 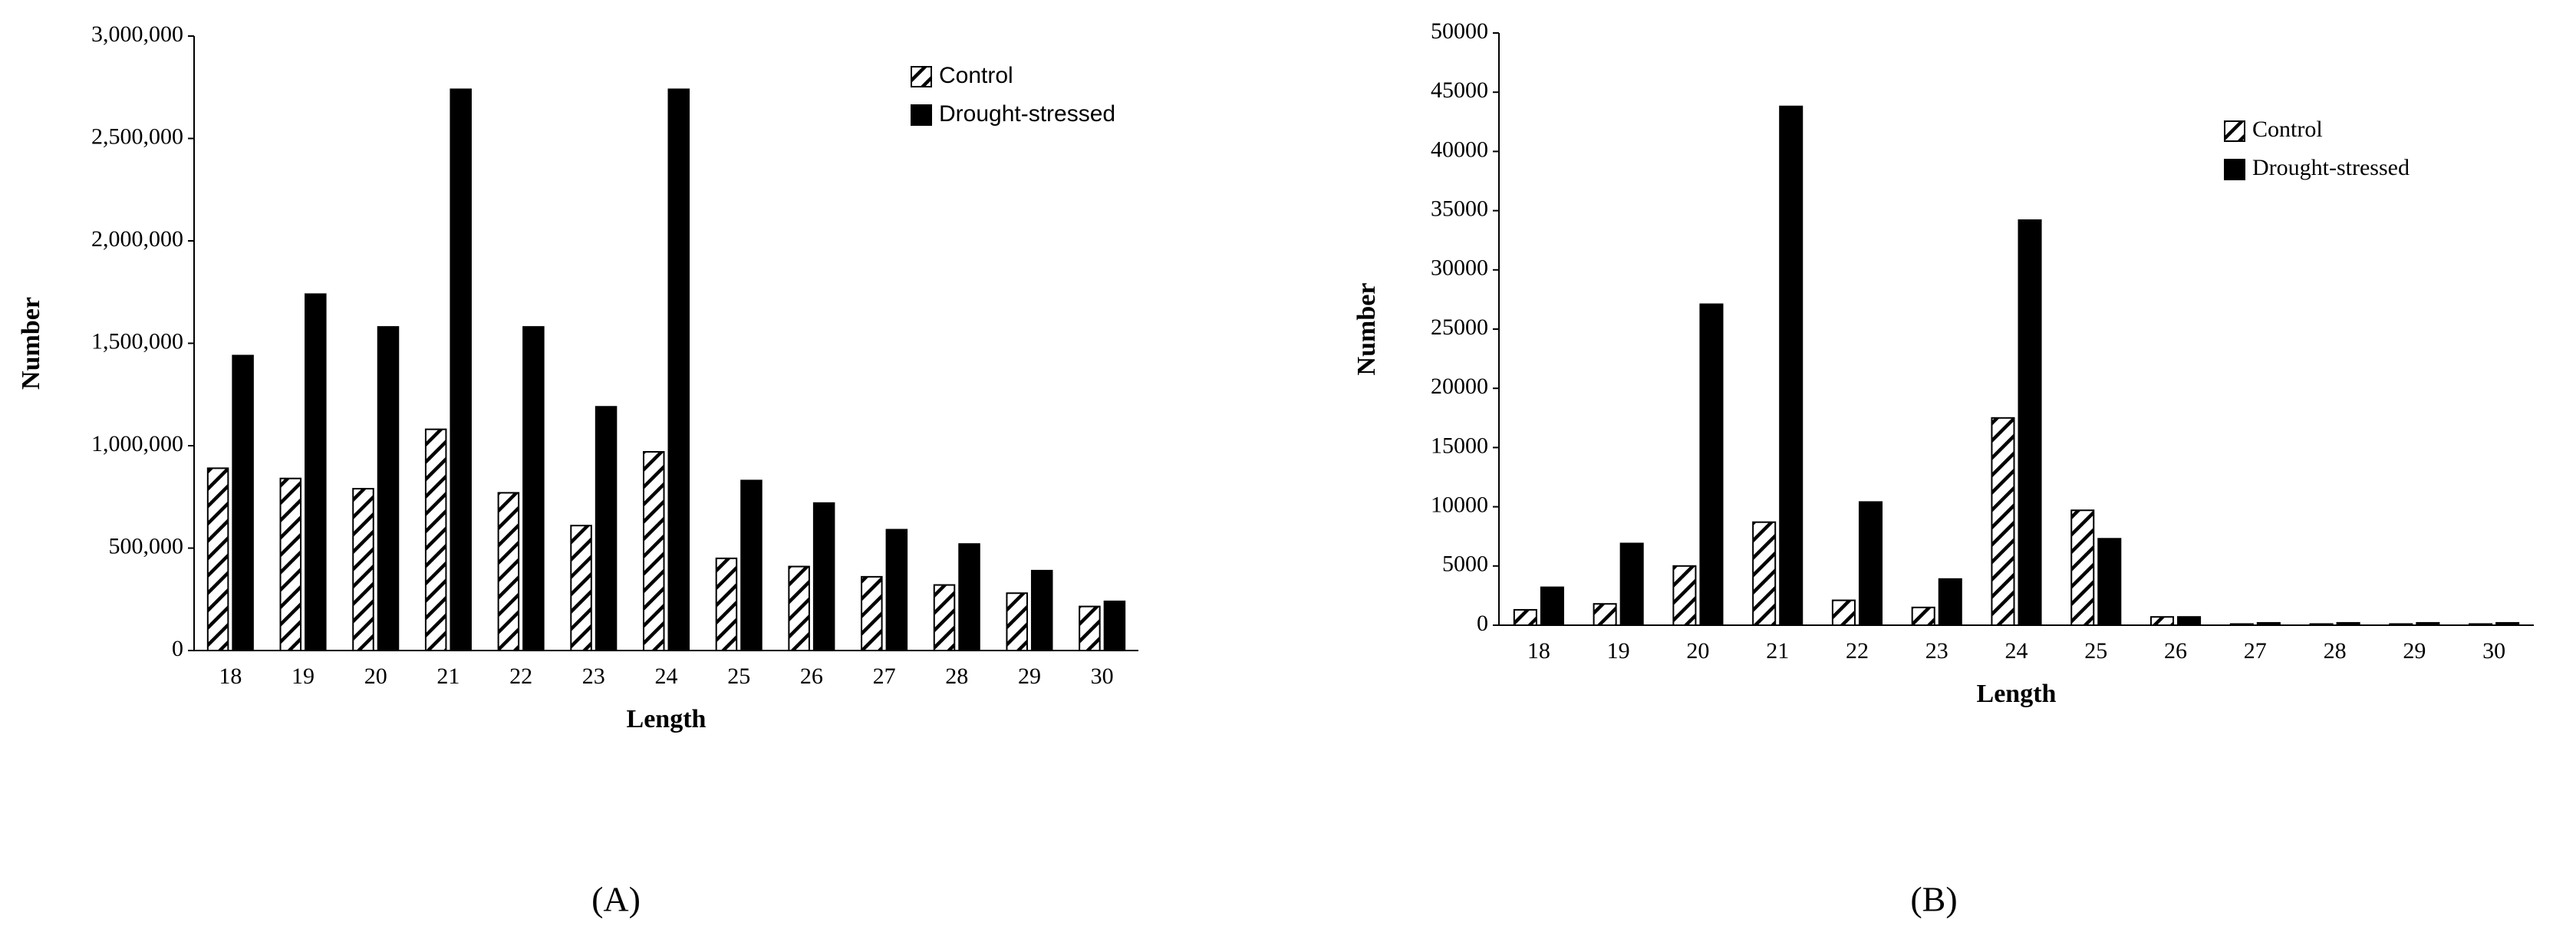 I want to click on x-tick-label: 29, so click(x=1029, y=676).